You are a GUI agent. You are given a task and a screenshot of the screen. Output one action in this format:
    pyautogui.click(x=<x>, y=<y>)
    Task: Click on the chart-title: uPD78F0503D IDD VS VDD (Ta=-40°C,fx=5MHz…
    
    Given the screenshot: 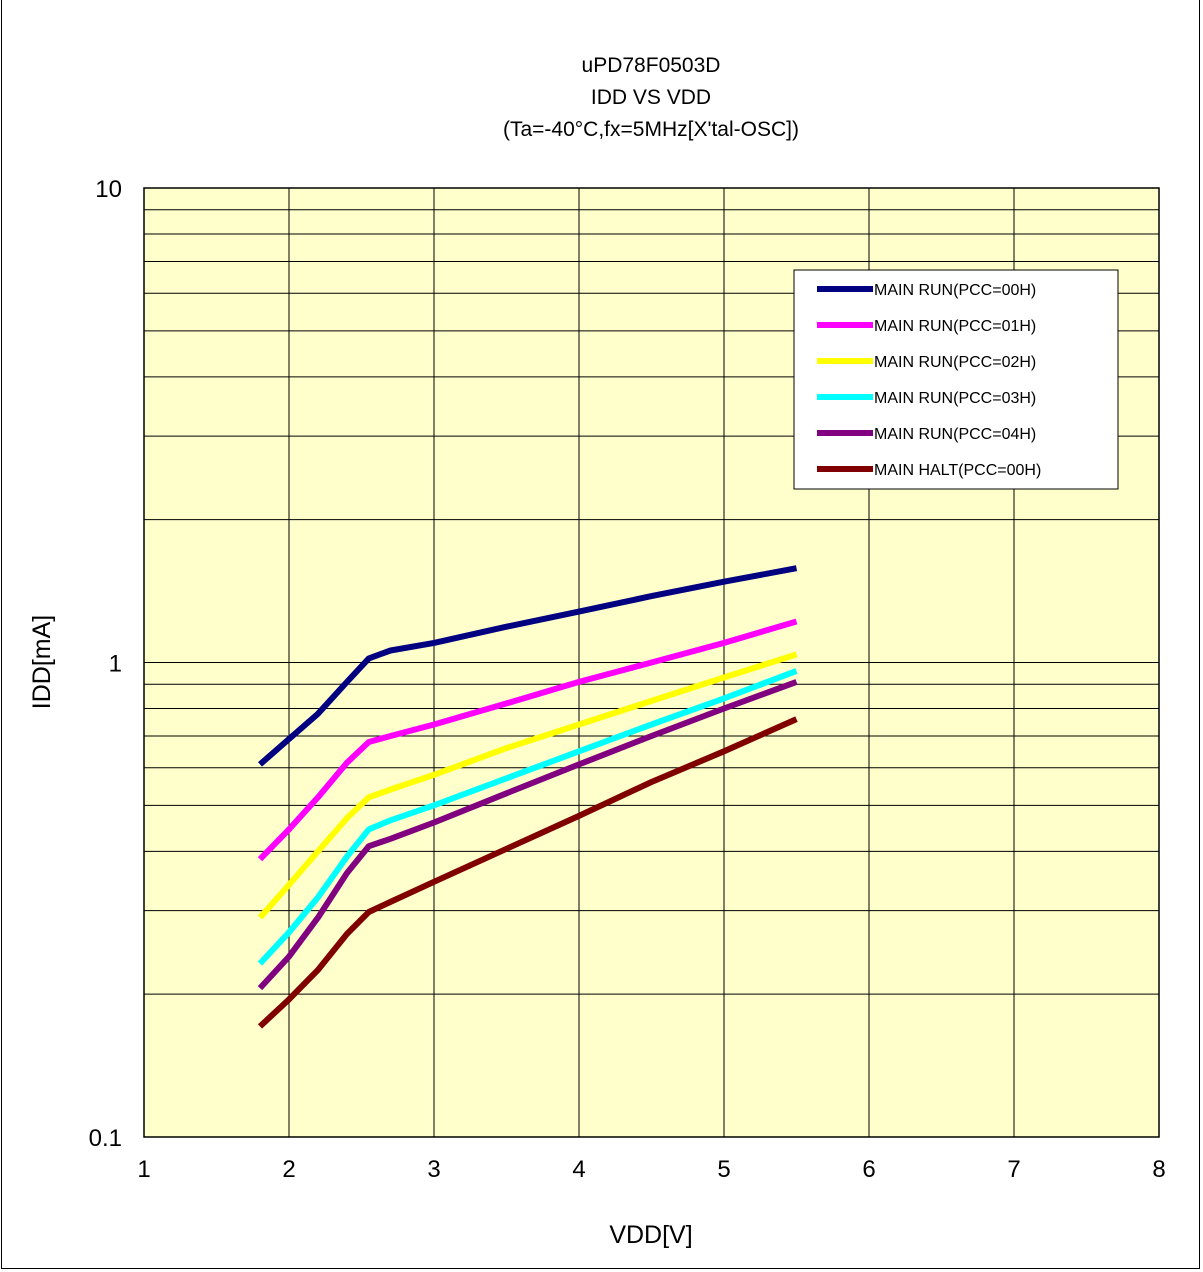 What is the action you would take?
    pyautogui.click(x=651, y=97)
    